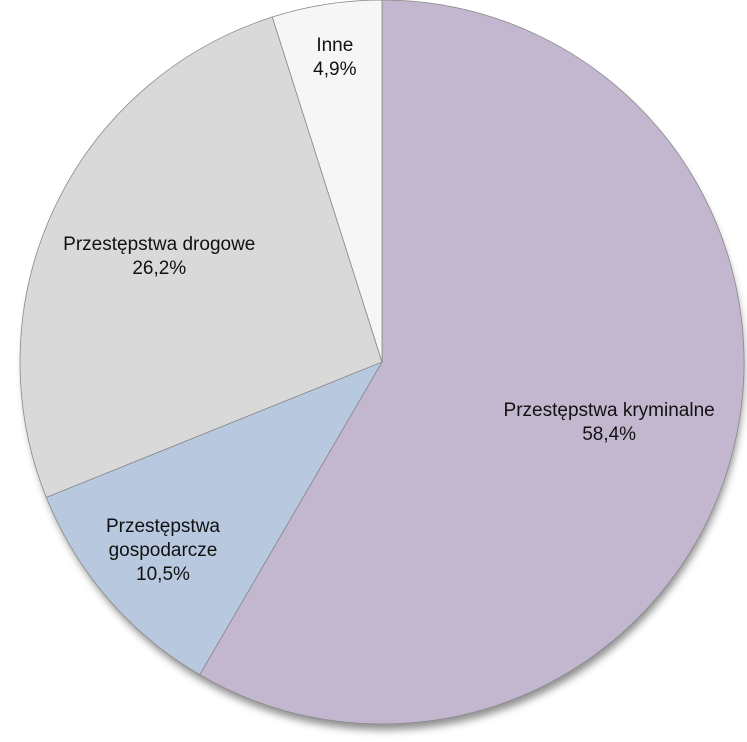  What do you see at coordinates (159, 257) in the screenshot?
I see `slice-label: Przestępstwa drogowe 26,2%` at bounding box center [159, 257].